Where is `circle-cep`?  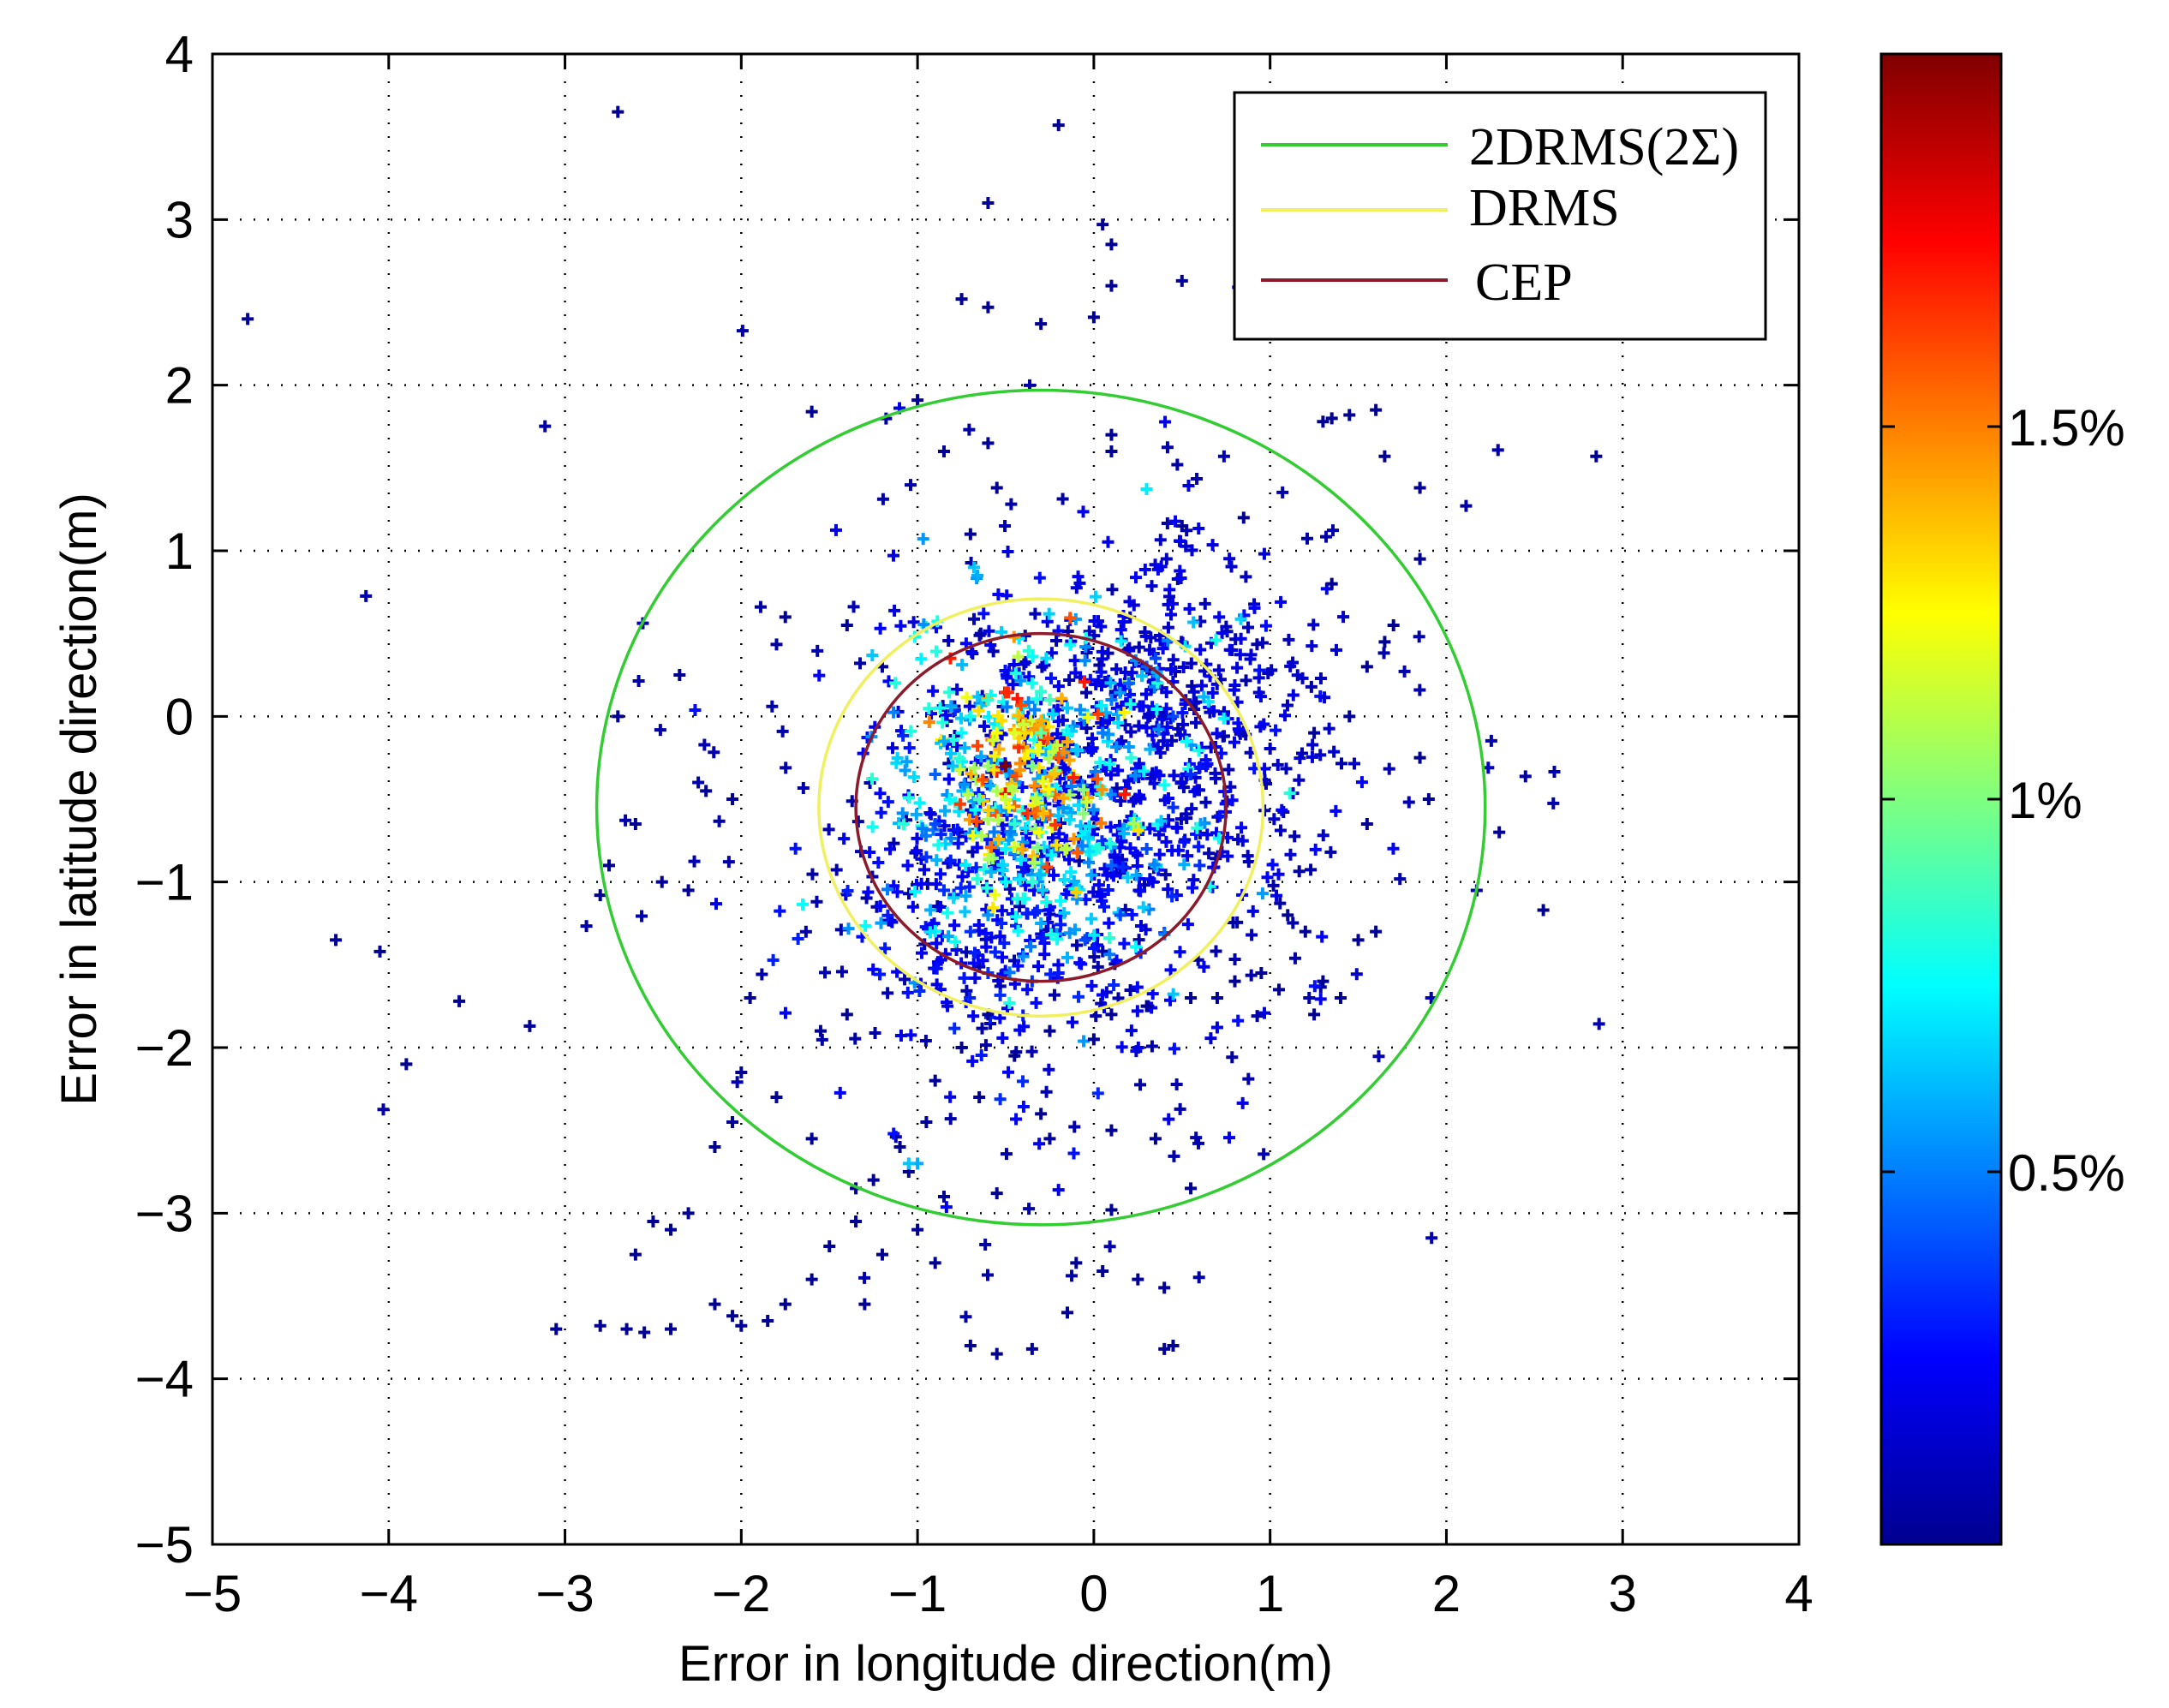 circle-cep is located at coordinates (1041, 807).